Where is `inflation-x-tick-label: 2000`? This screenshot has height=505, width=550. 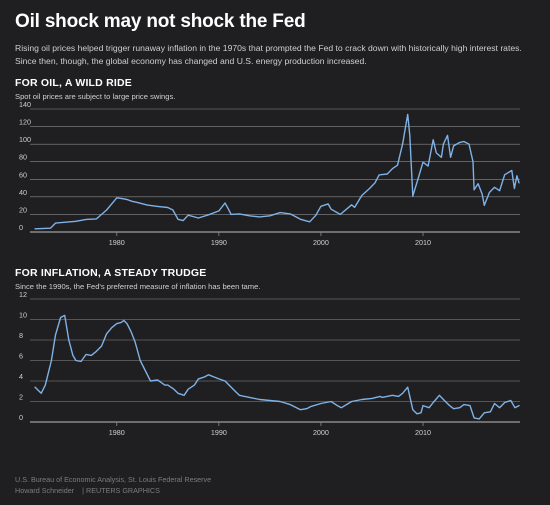 inflation-x-tick-label: 2000 is located at coordinates (321, 432).